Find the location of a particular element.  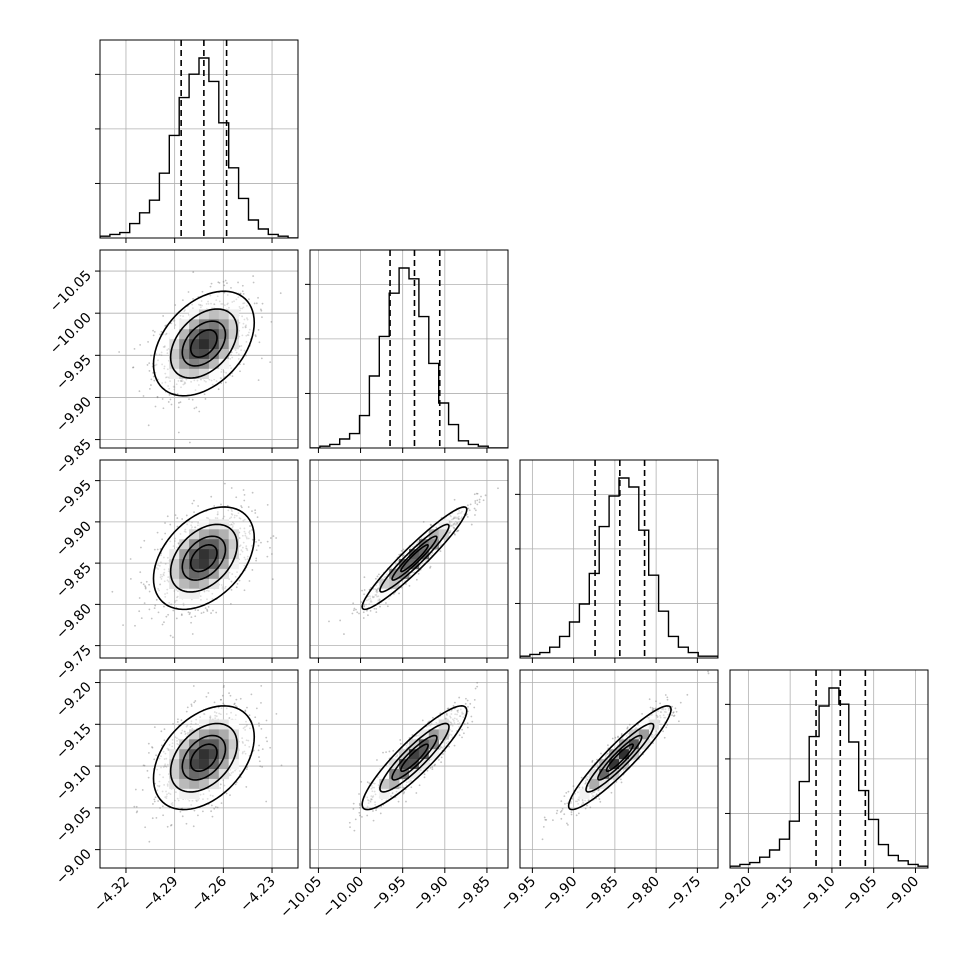

x-tick-label: −9.00 is located at coordinates (902, 895).